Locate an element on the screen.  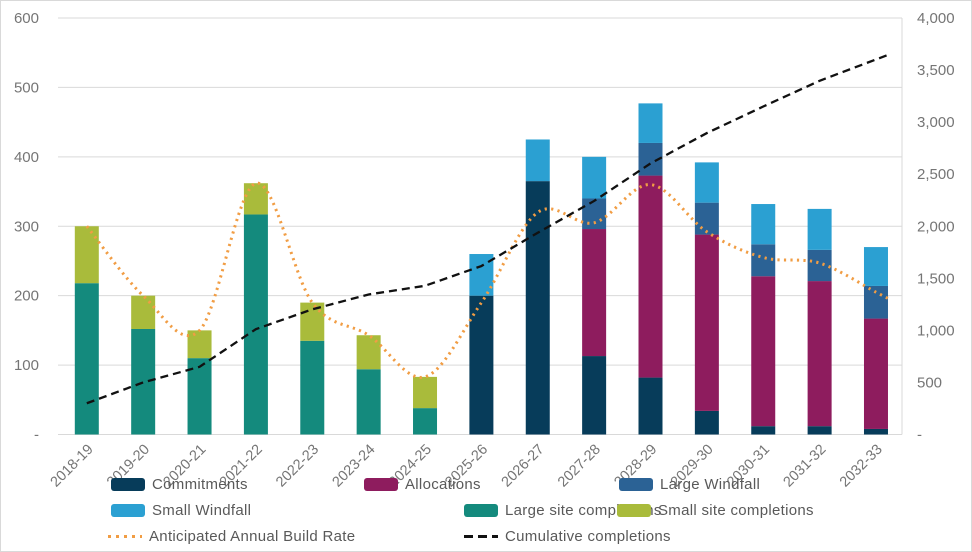
x-axis-label: 2027-28 is located at coordinates (579, 466).